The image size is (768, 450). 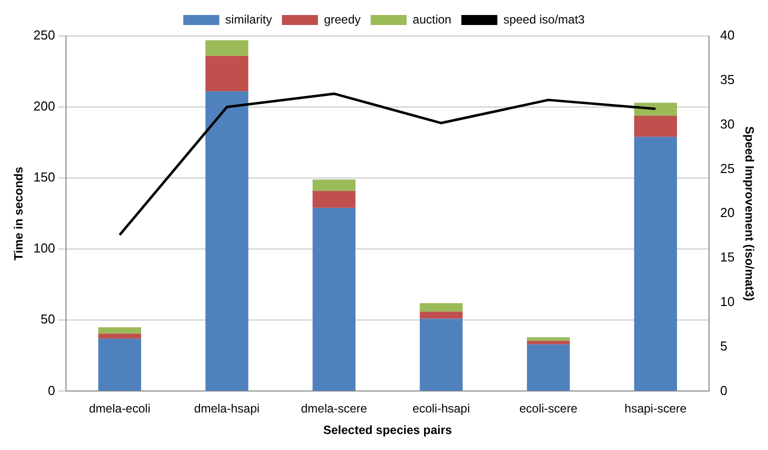 I want to click on y2-tick-label: 0, so click(x=724, y=390).